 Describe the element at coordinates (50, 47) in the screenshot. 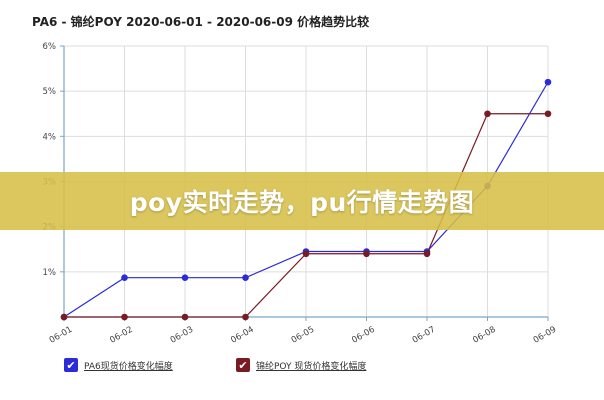

I see `y-tick-label: 6%` at that location.